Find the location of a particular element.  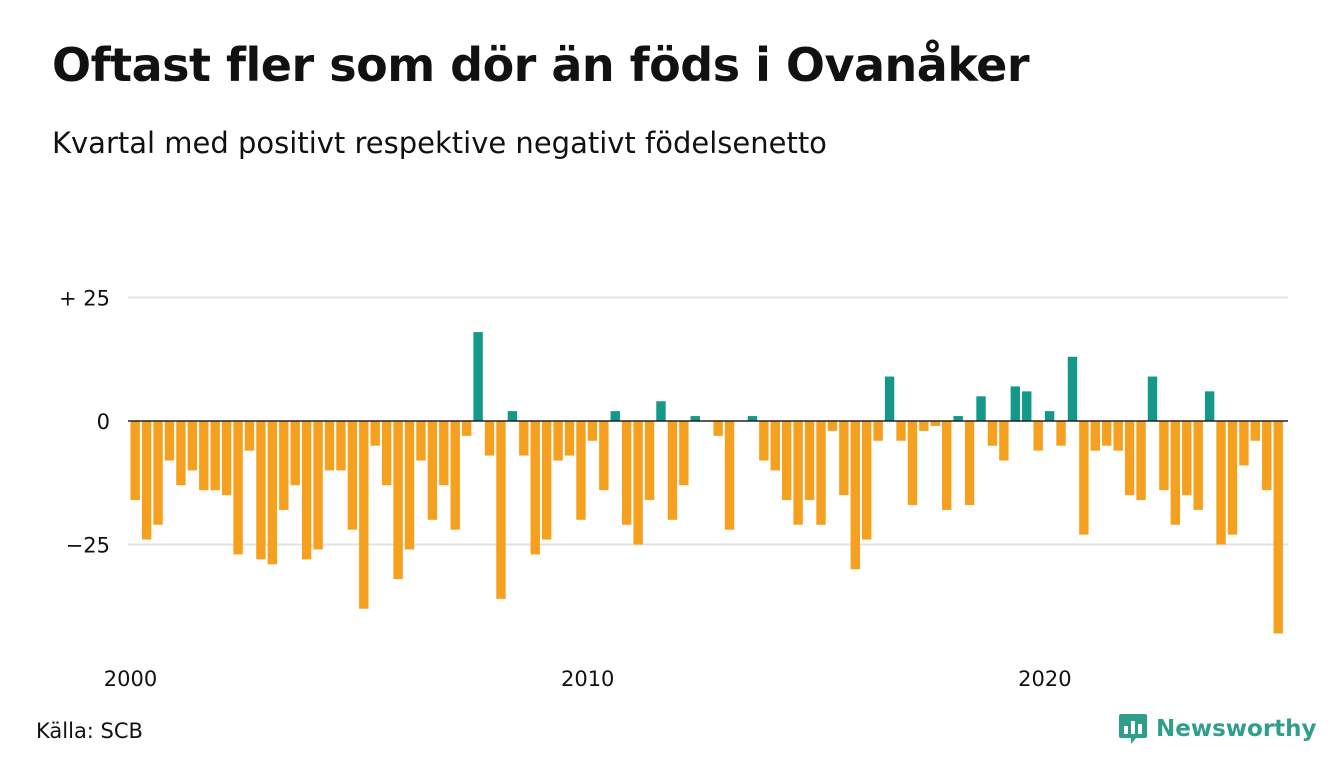

y-tick-label: 0 is located at coordinates (103, 422).